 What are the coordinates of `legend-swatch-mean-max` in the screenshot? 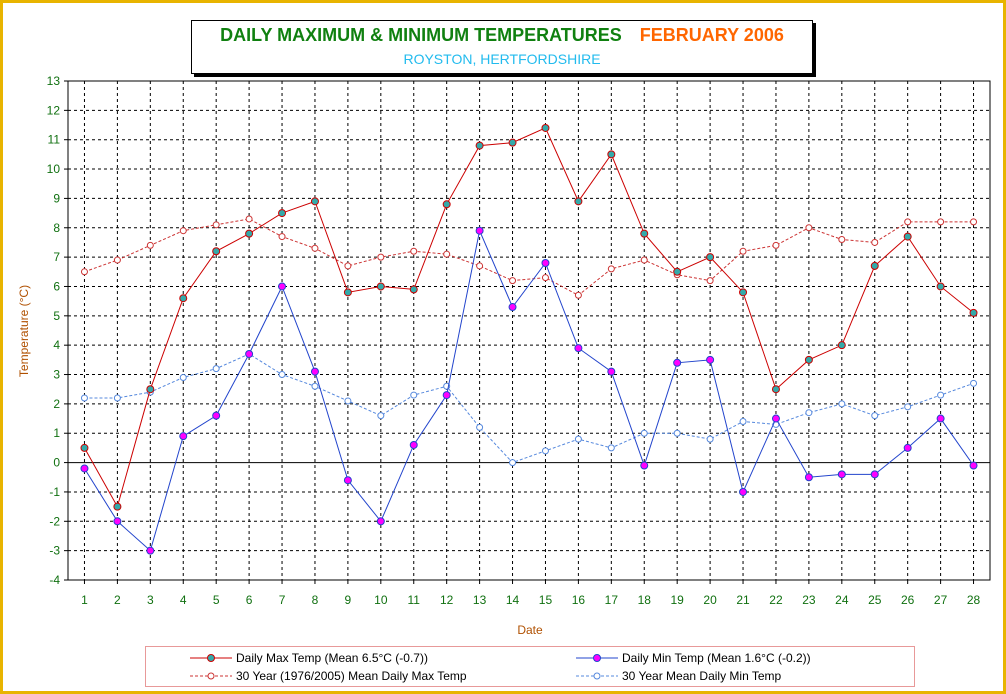 It's located at (211, 676).